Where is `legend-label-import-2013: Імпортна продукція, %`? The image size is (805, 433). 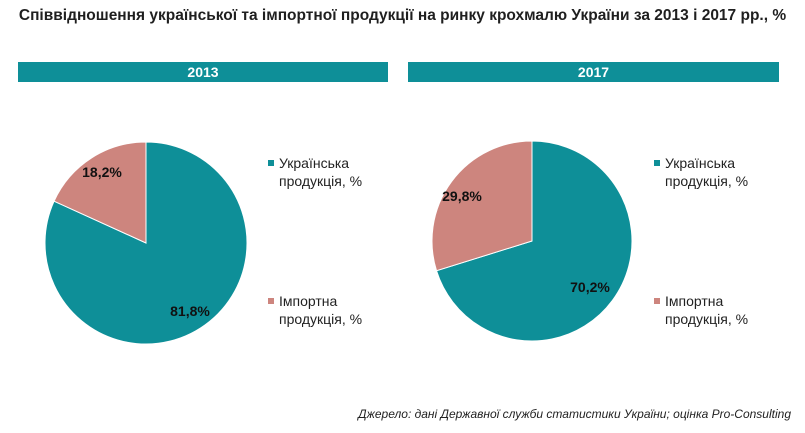 legend-label-import-2013: Імпортна продукція, % is located at coordinates (320, 310).